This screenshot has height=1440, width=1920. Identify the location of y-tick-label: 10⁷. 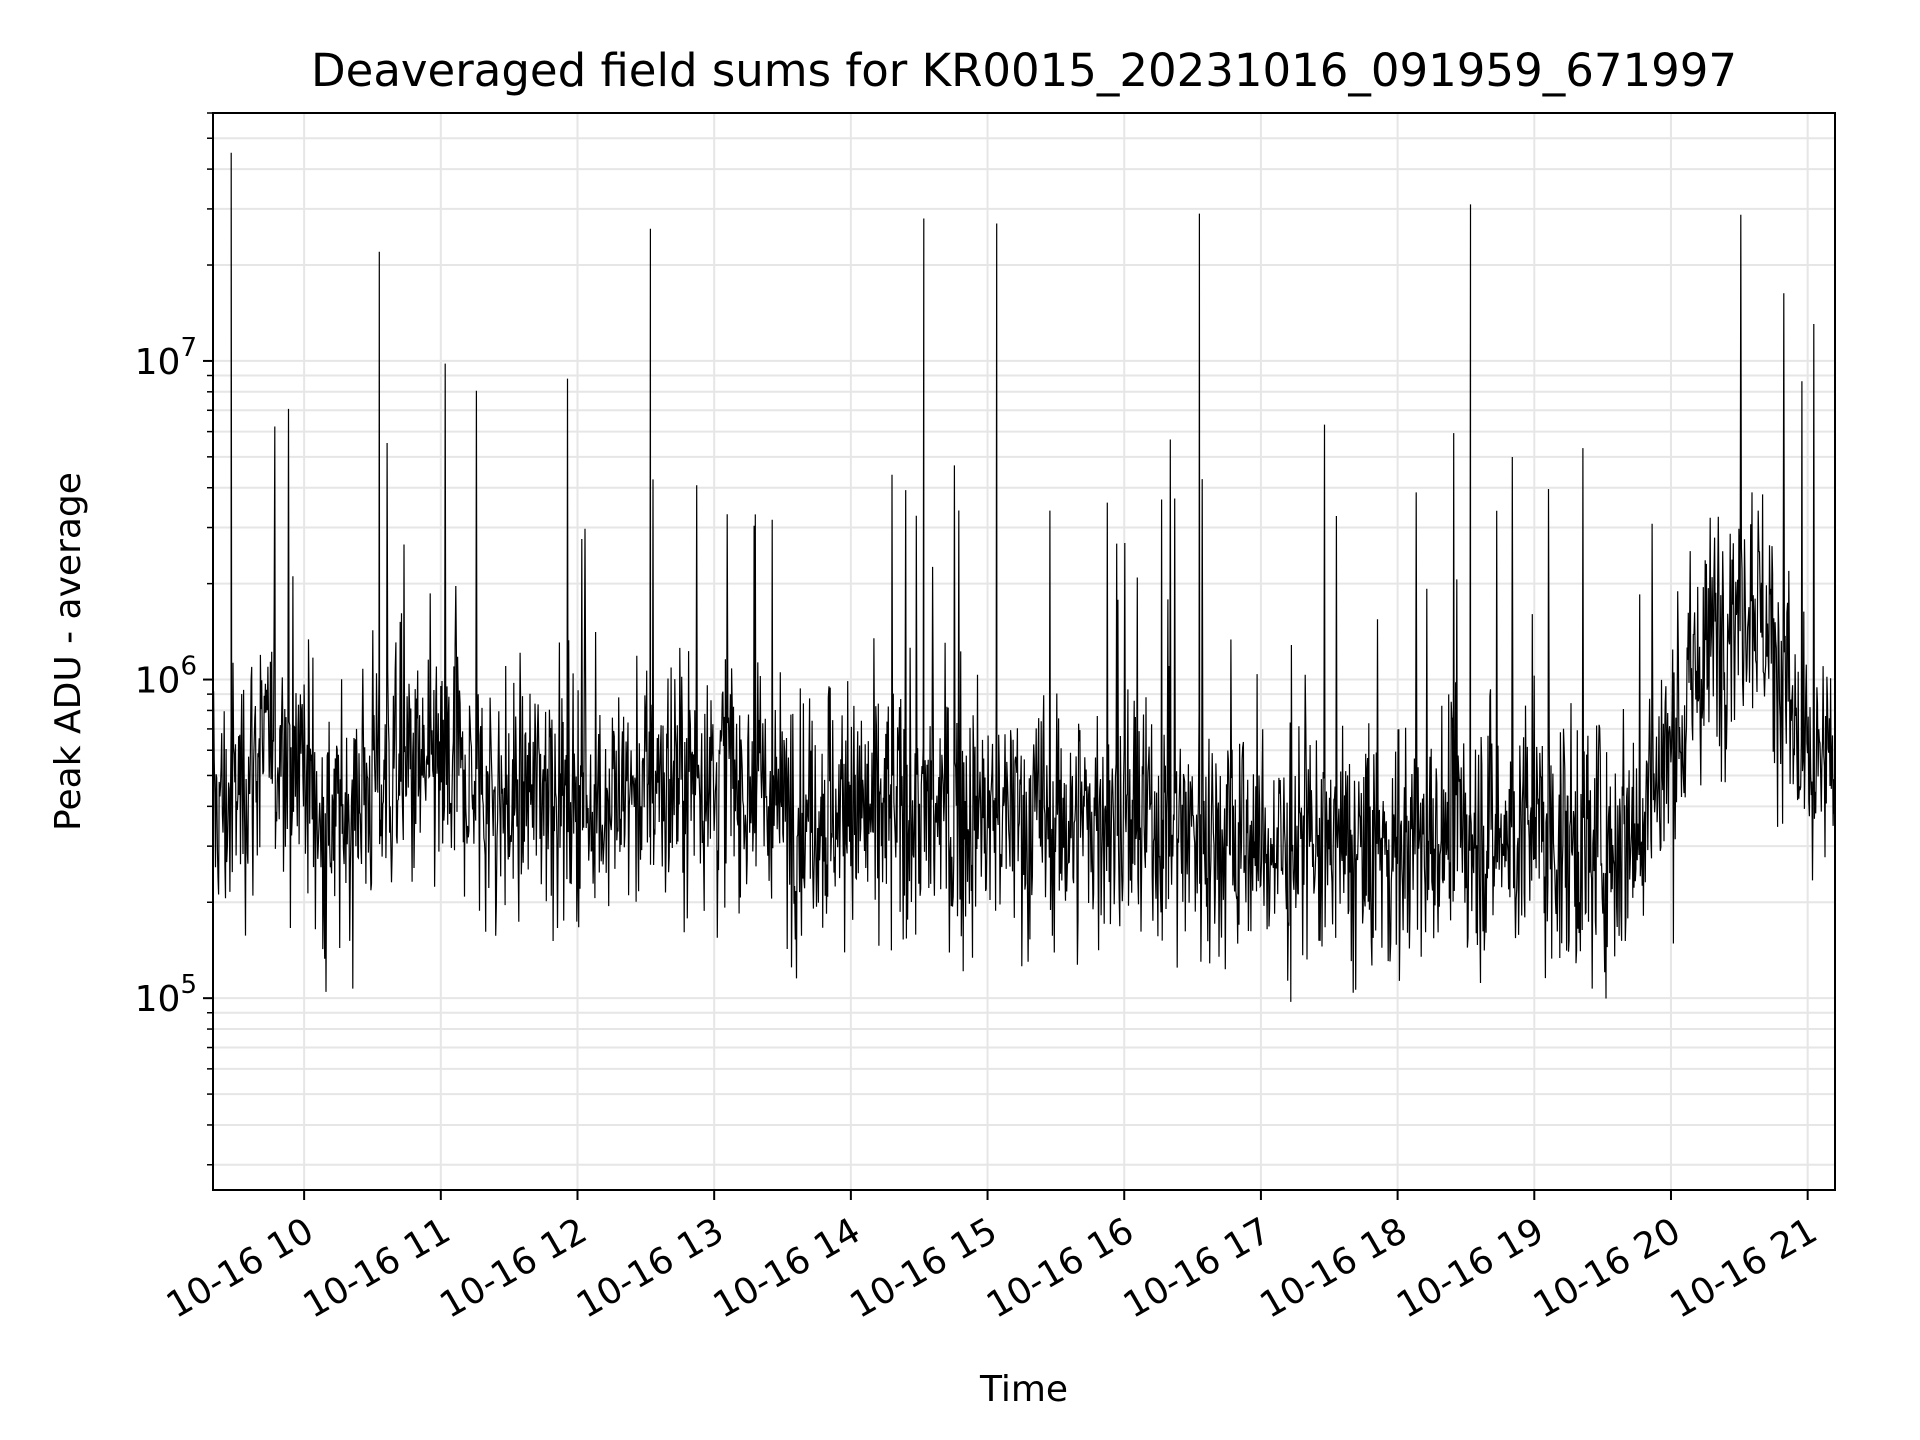
(166, 358).